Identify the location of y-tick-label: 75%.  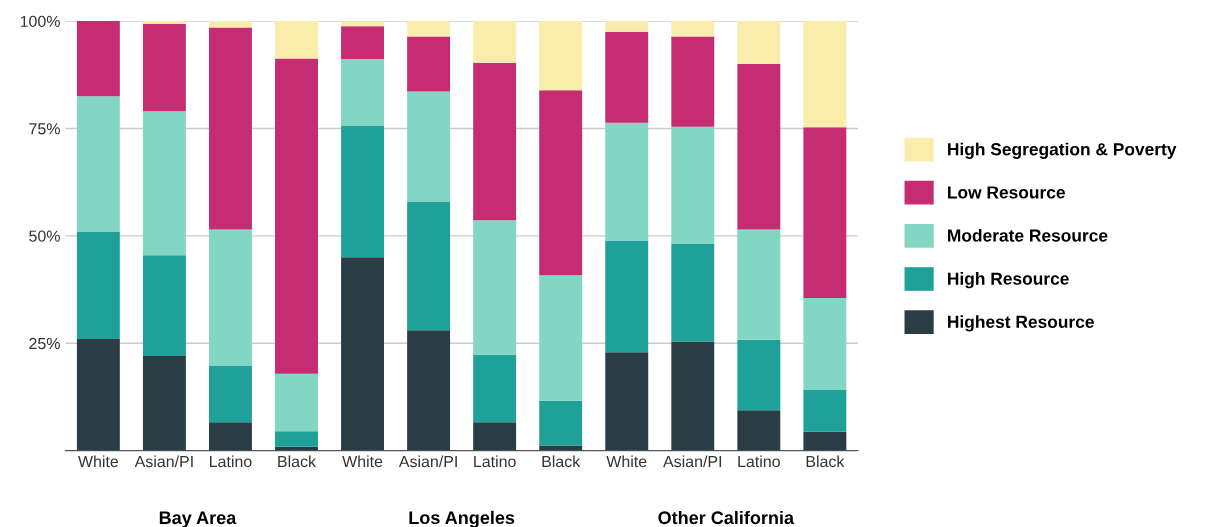
(44, 129).